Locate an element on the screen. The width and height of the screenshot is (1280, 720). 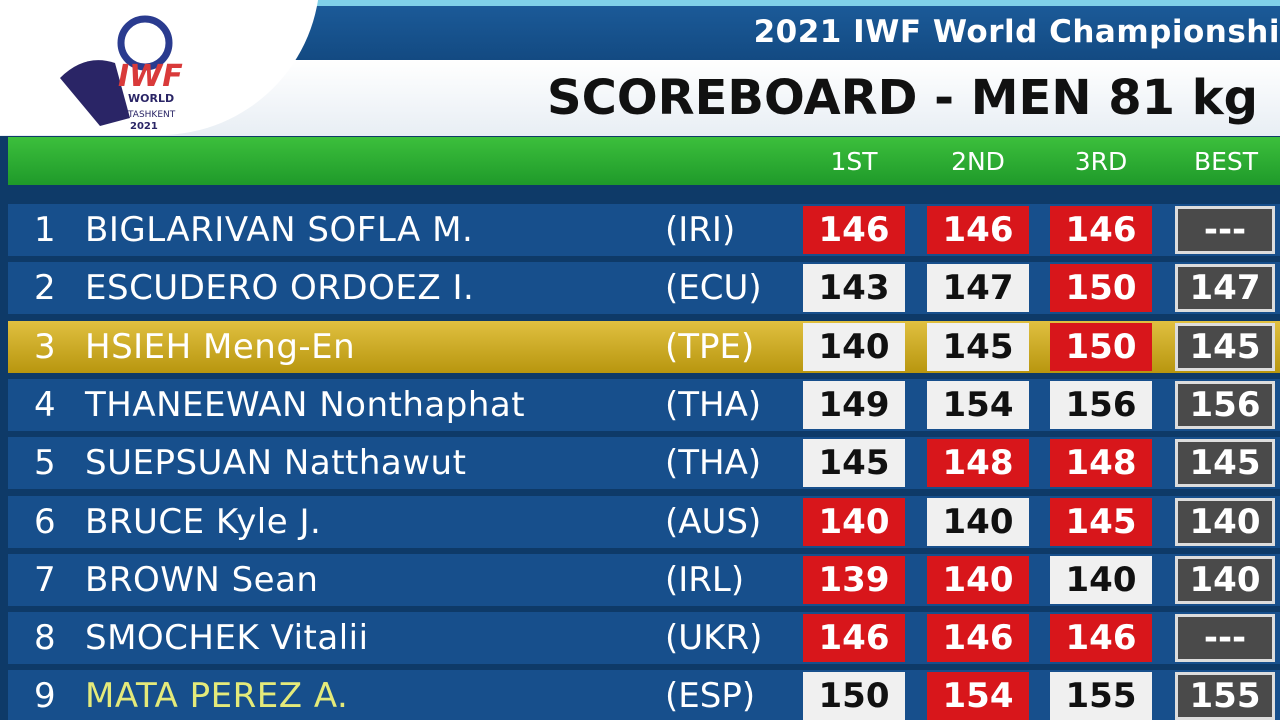
athlete-name: BROWN Sean is located at coordinates (202, 579).